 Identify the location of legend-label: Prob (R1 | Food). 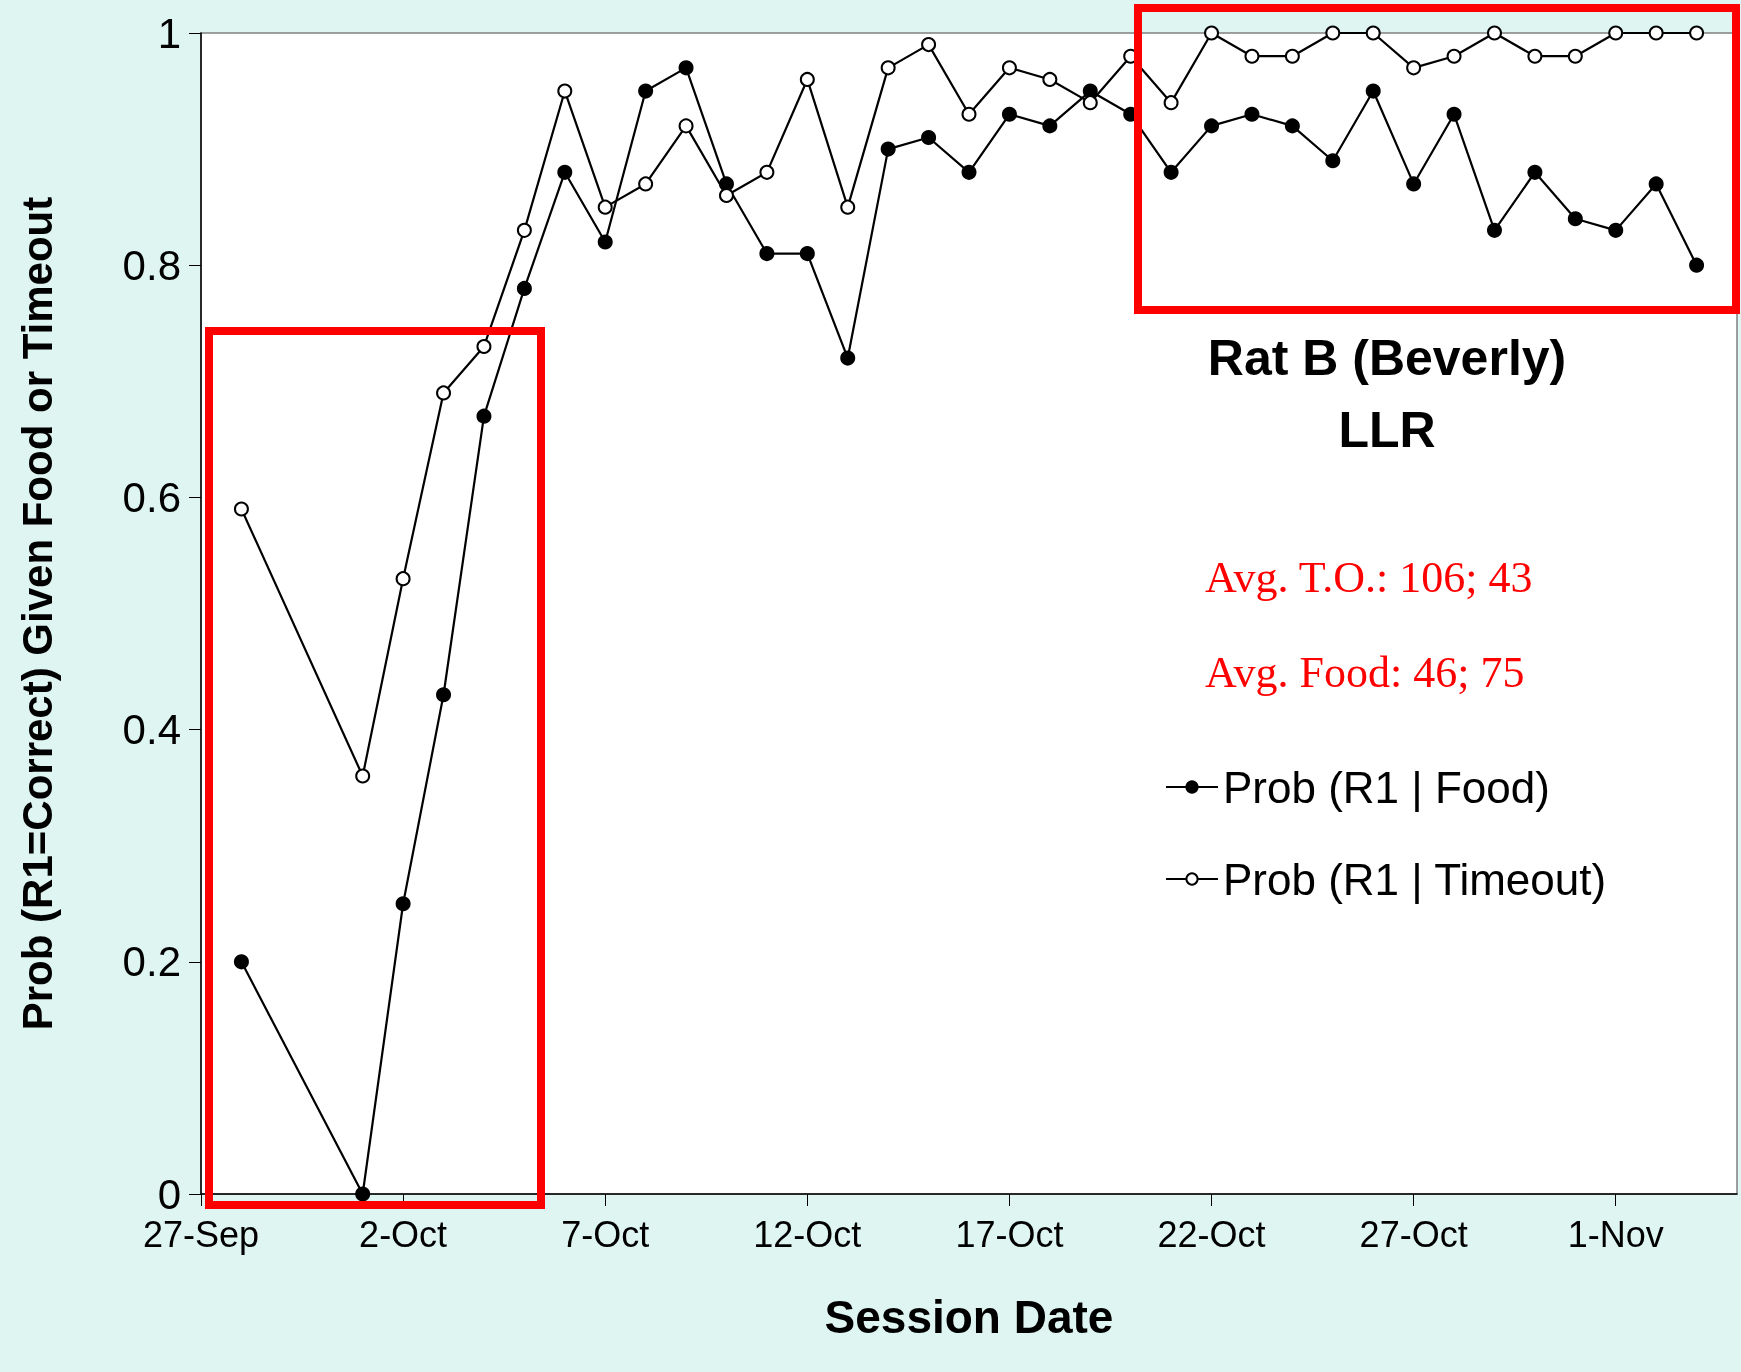
(1386, 787).